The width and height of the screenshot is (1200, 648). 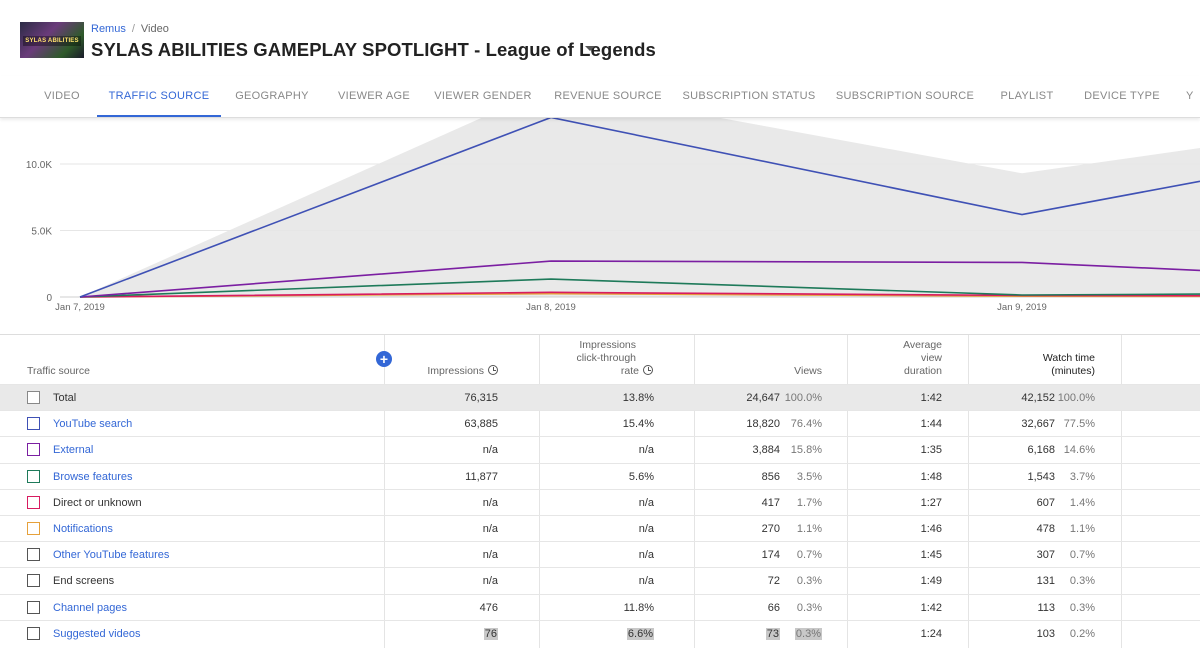 I want to click on avg-view-duration-value: 1:24, so click(x=931, y=633).